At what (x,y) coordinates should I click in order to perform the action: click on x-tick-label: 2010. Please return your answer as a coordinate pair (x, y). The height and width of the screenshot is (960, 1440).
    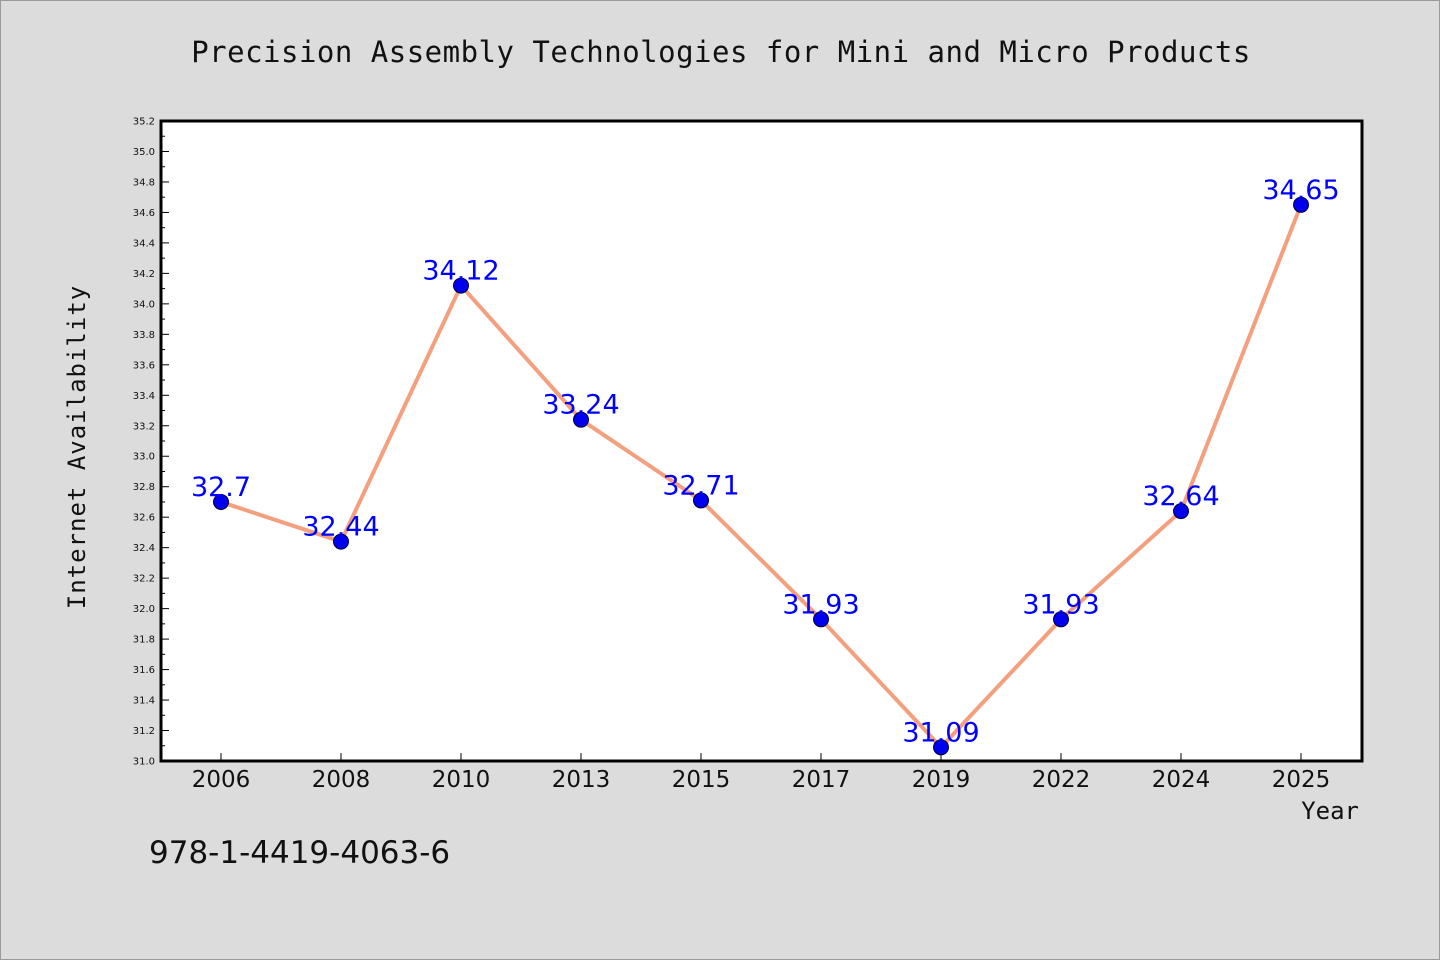
    Looking at the image, I should click on (461, 780).